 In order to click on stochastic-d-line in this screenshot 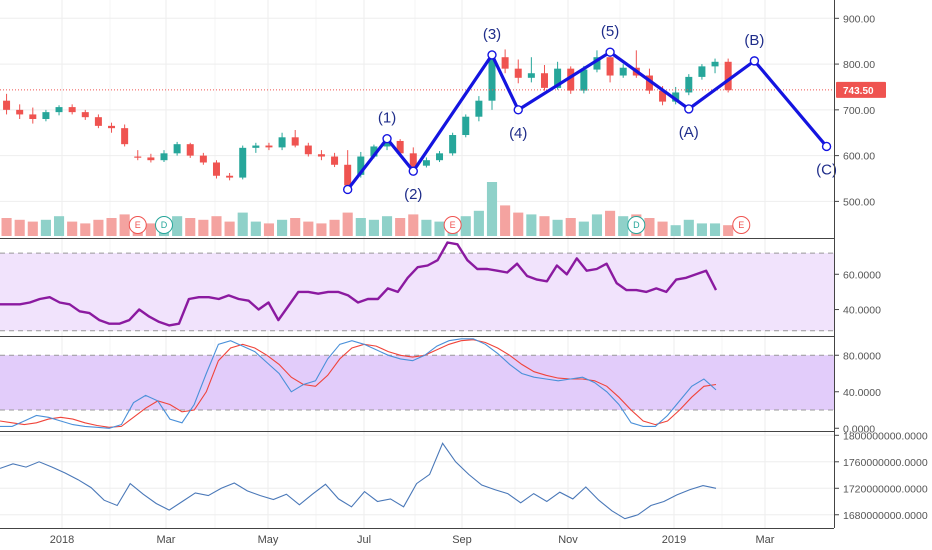, I will do `click(358, 383)`.